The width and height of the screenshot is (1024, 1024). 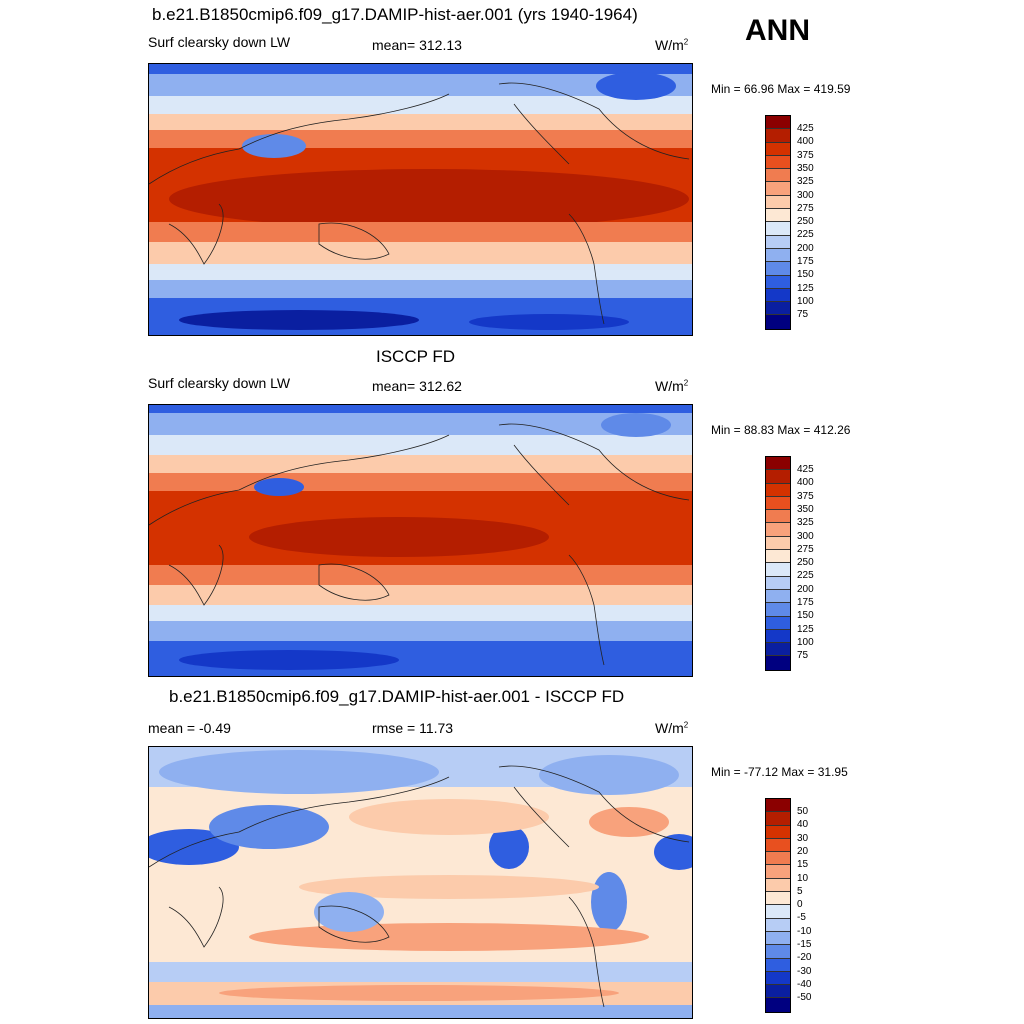 What do you see at coordinates (804, 971) in the screenshot?
I see `tick: -30` at bounding box center [804, 971].